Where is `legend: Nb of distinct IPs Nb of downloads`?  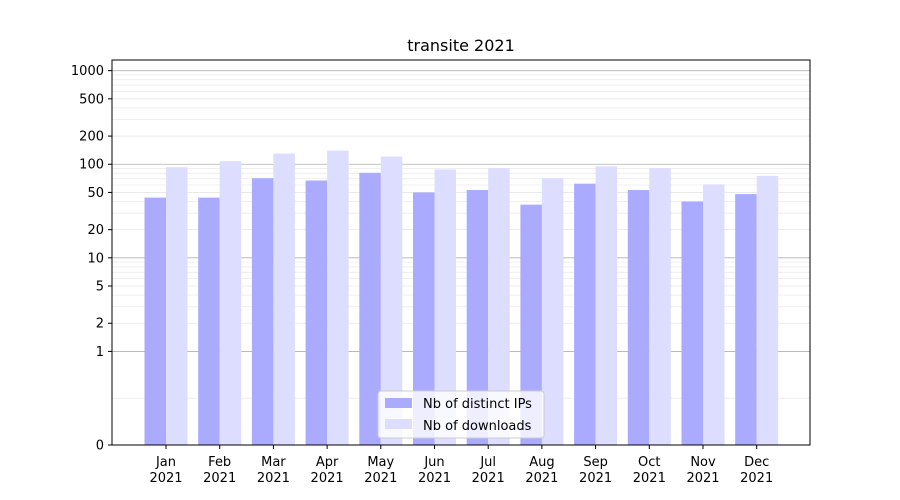 legend: Nb of distinct IPs Nb of downloads is located at coordinates (461, 414).